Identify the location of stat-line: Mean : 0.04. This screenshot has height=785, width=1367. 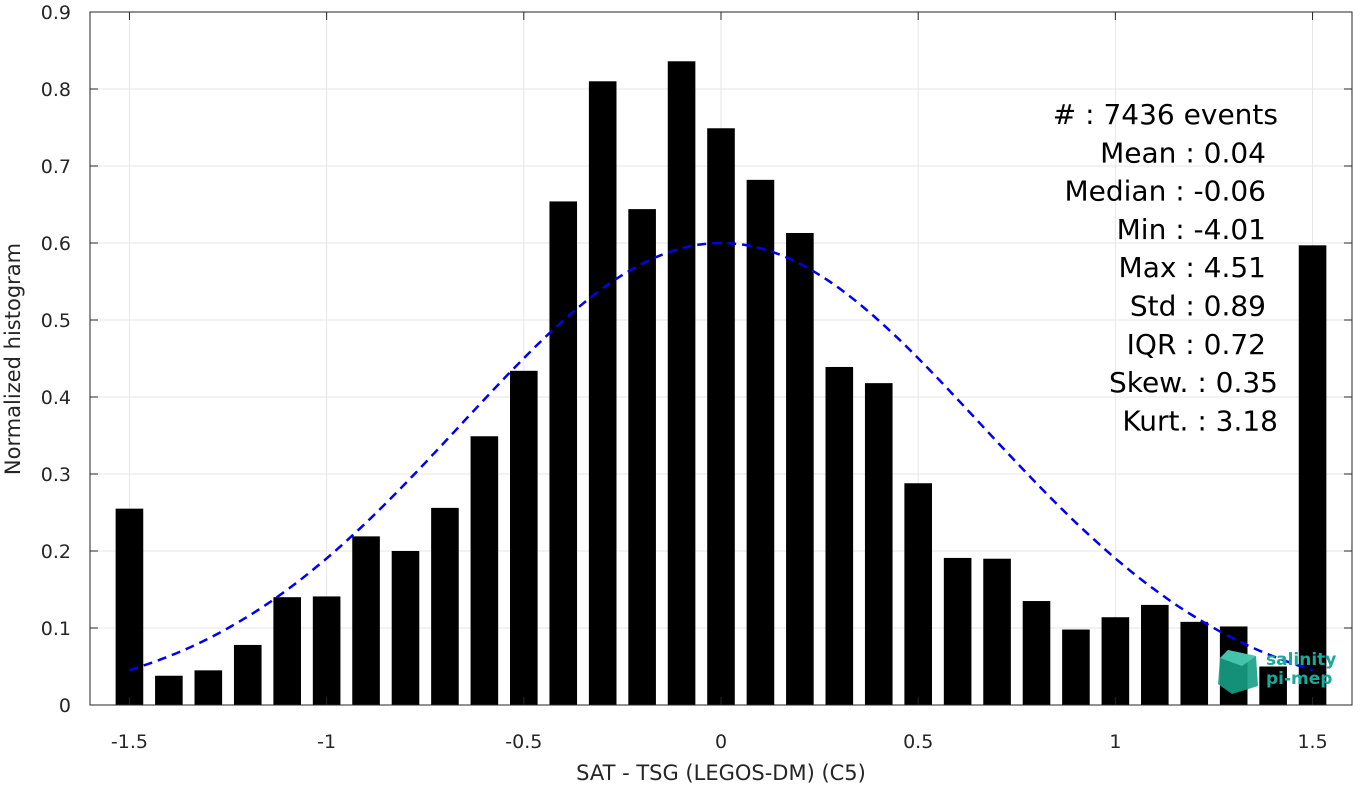
(1183, 152).